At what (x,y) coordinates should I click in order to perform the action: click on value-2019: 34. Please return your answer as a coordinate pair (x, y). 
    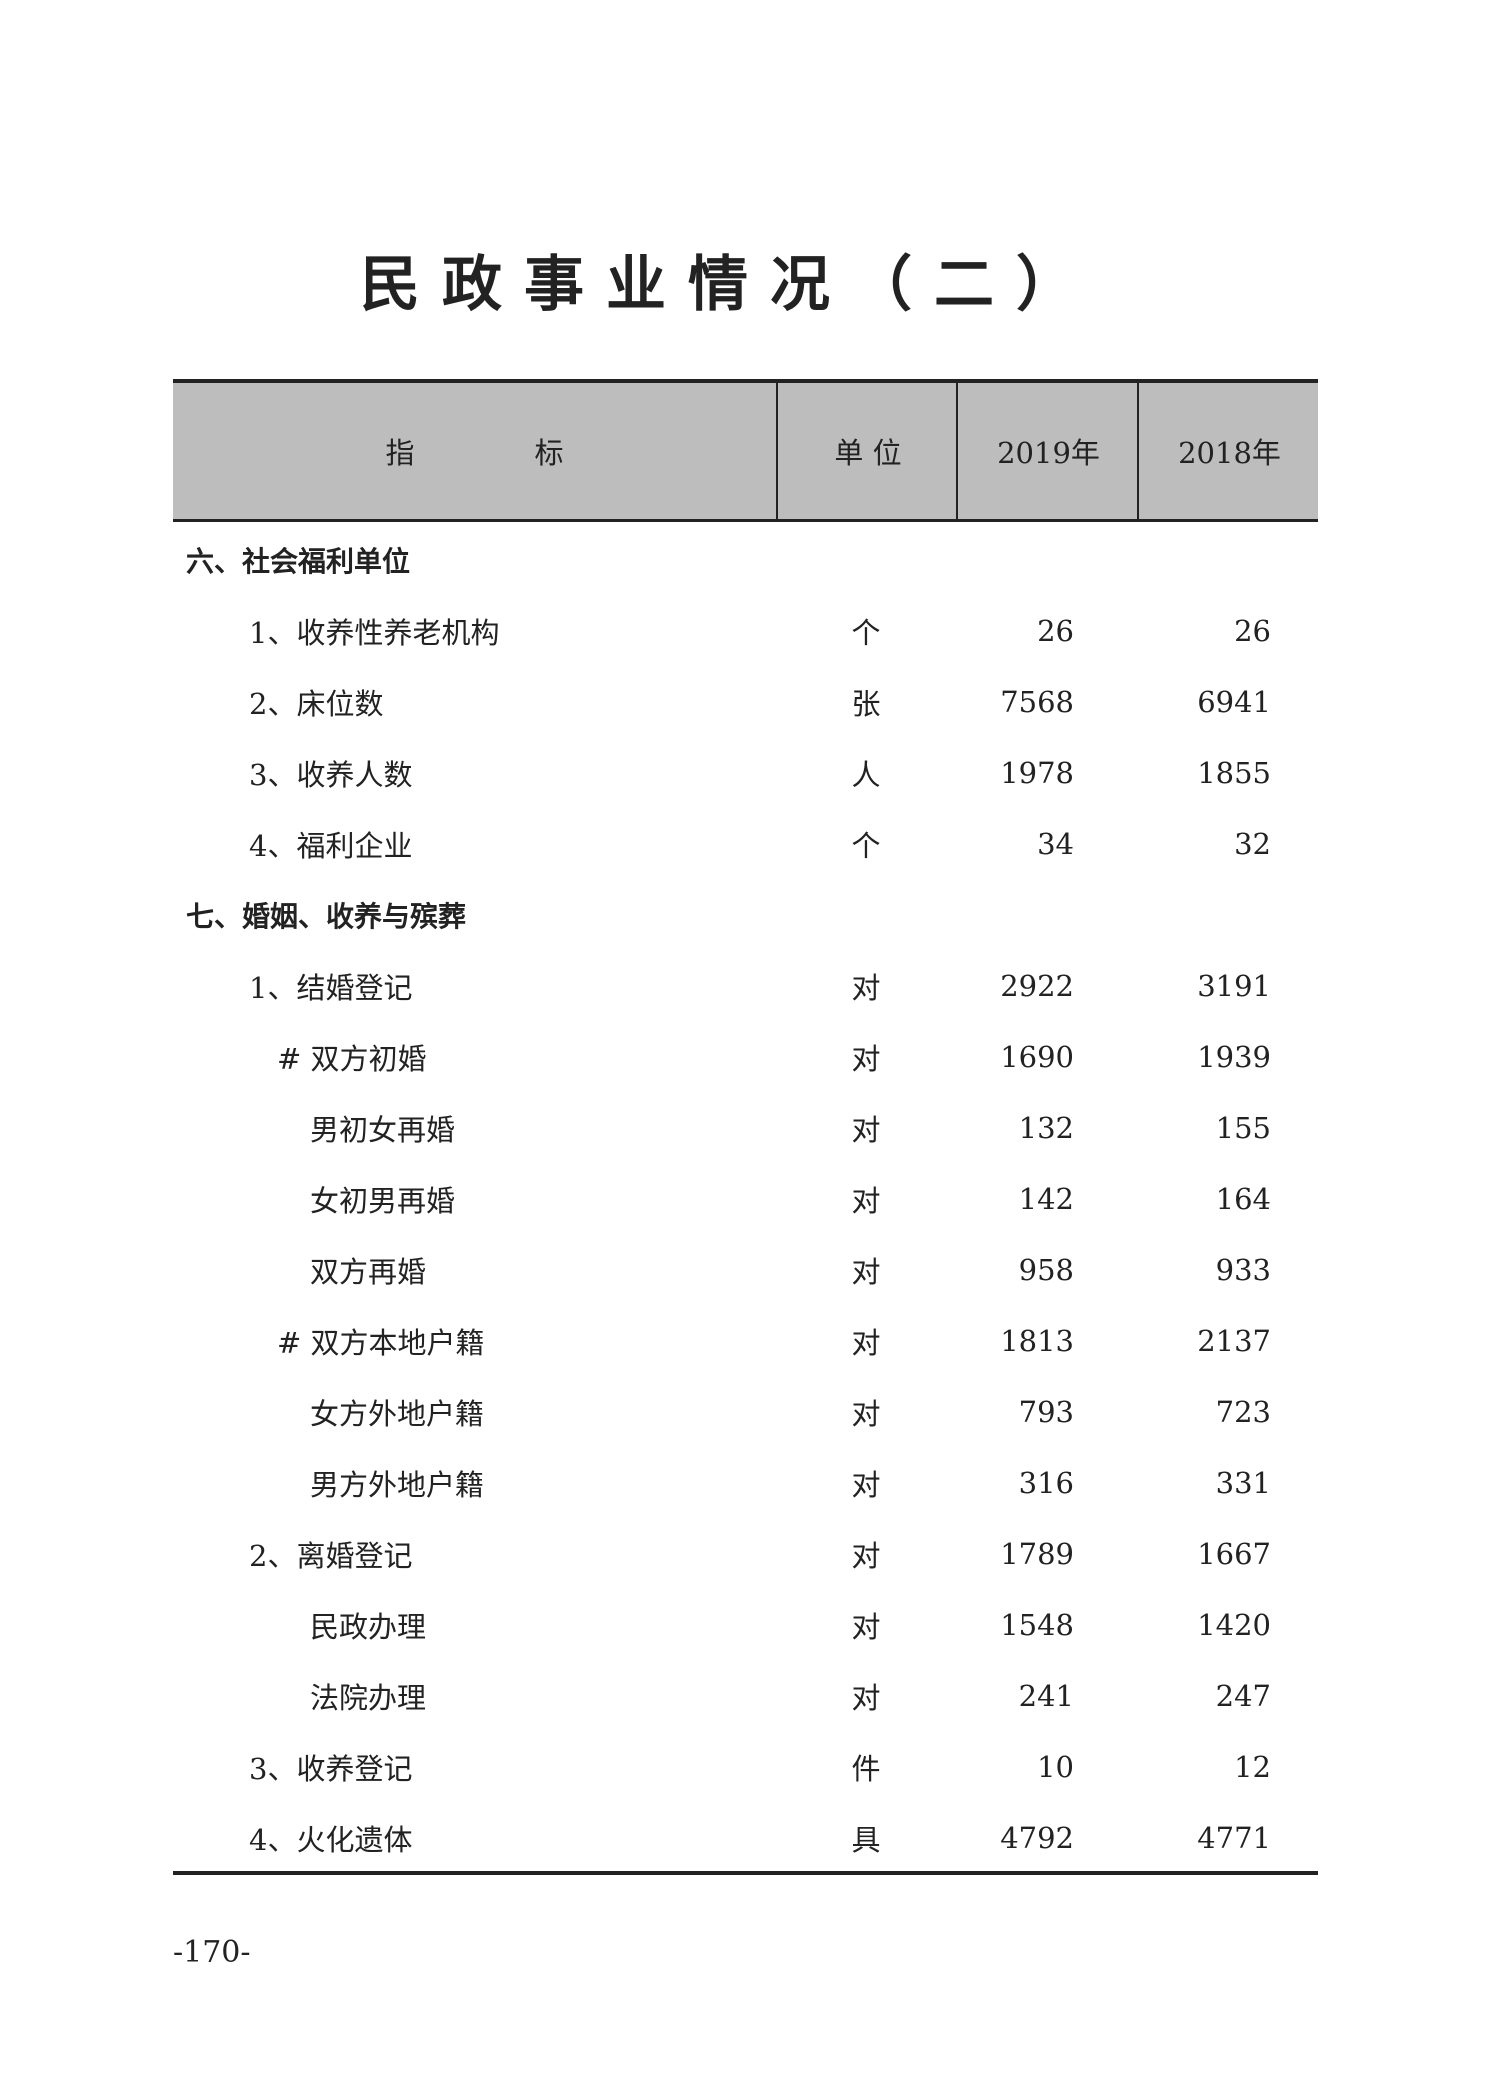
    Looking at the image, I should click on (1055, 843).